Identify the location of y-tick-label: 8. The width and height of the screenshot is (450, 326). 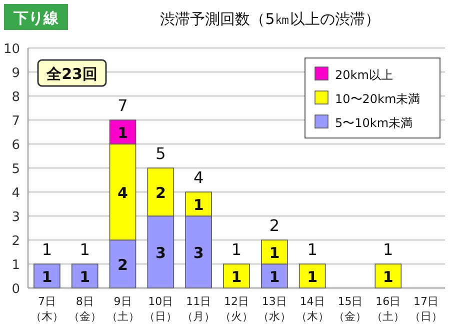
(16, 97).